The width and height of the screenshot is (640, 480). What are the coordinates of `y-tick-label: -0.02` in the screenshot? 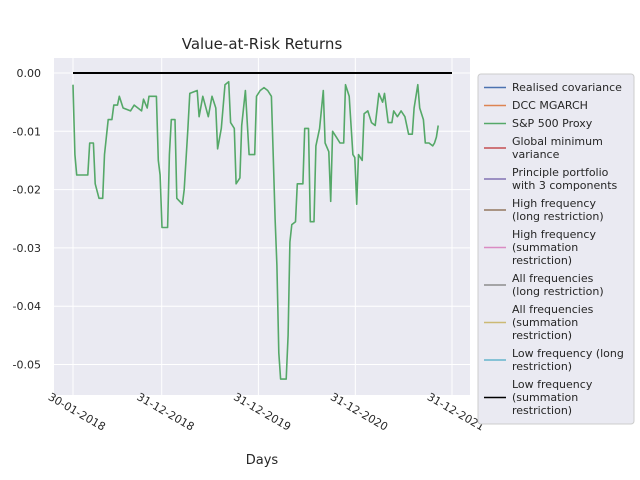 It's located at (27, 190).